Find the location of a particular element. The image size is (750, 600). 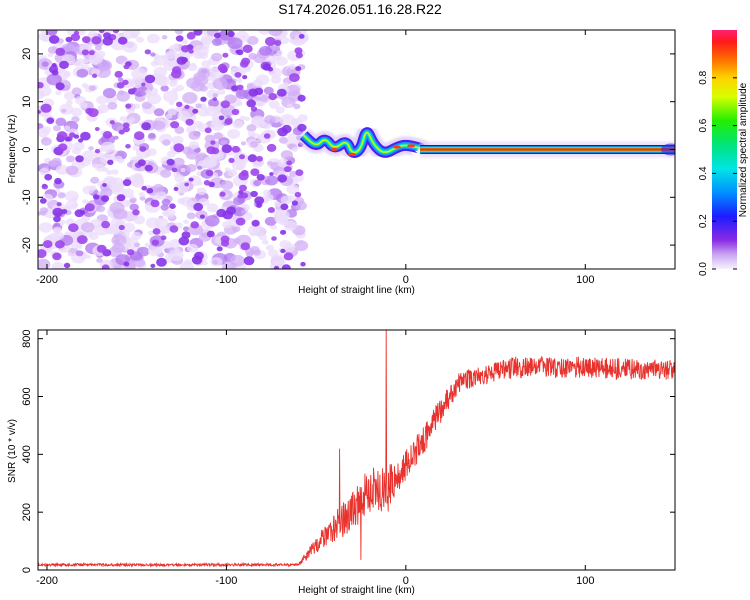

carrier-line is located at coordinates (547, 149).